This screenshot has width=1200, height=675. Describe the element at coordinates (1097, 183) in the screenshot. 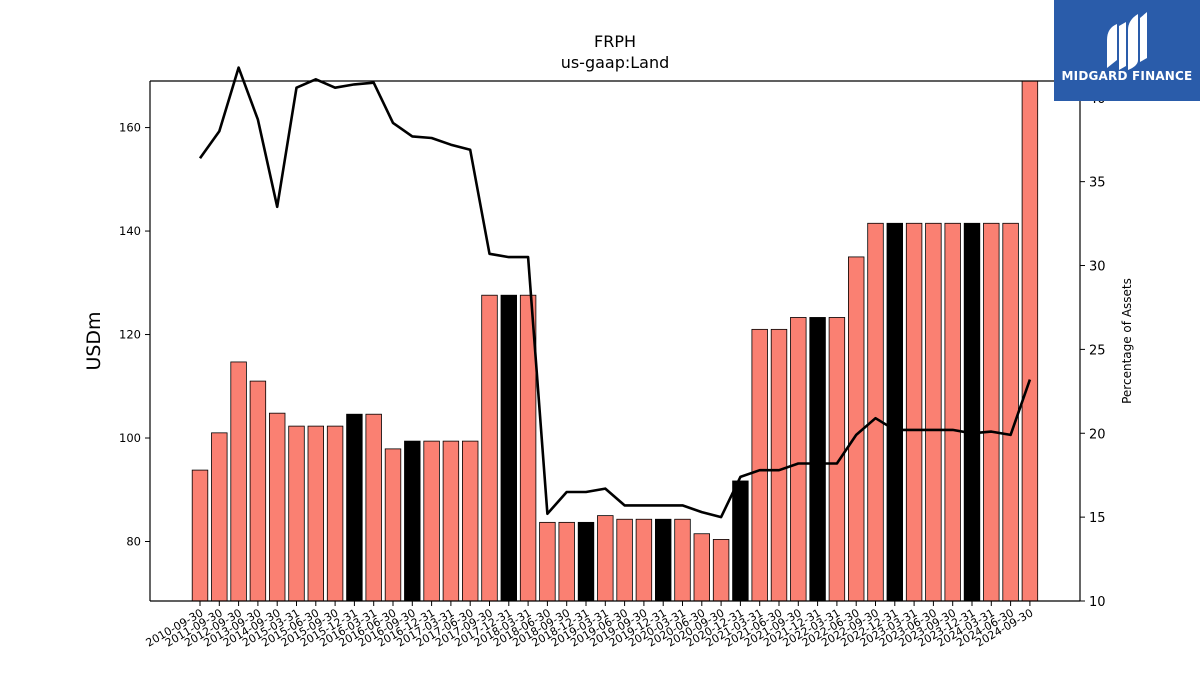

I see `y2-tick-label: 35` at that location.